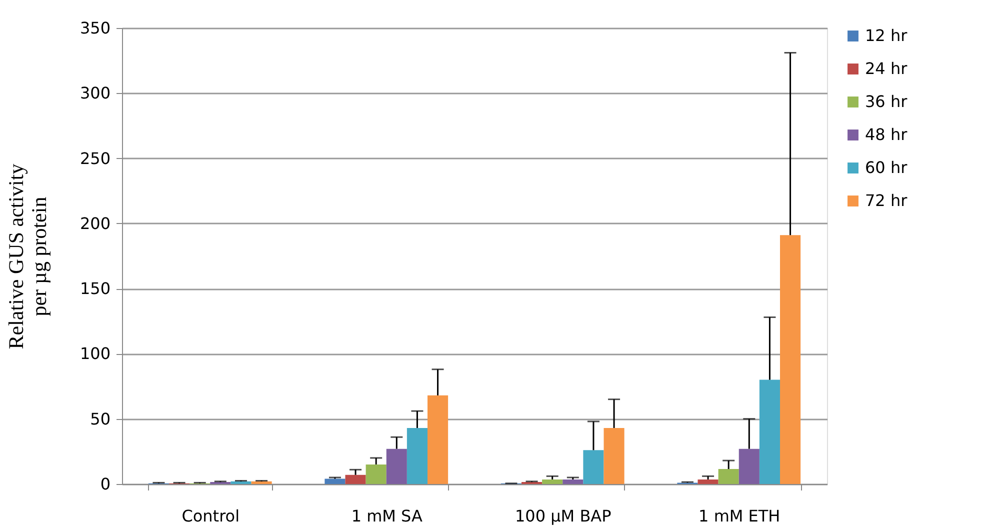 The width and height of the screenshot is (985, 529). I want to click on y-tick-label: 100, so click(95, 354).